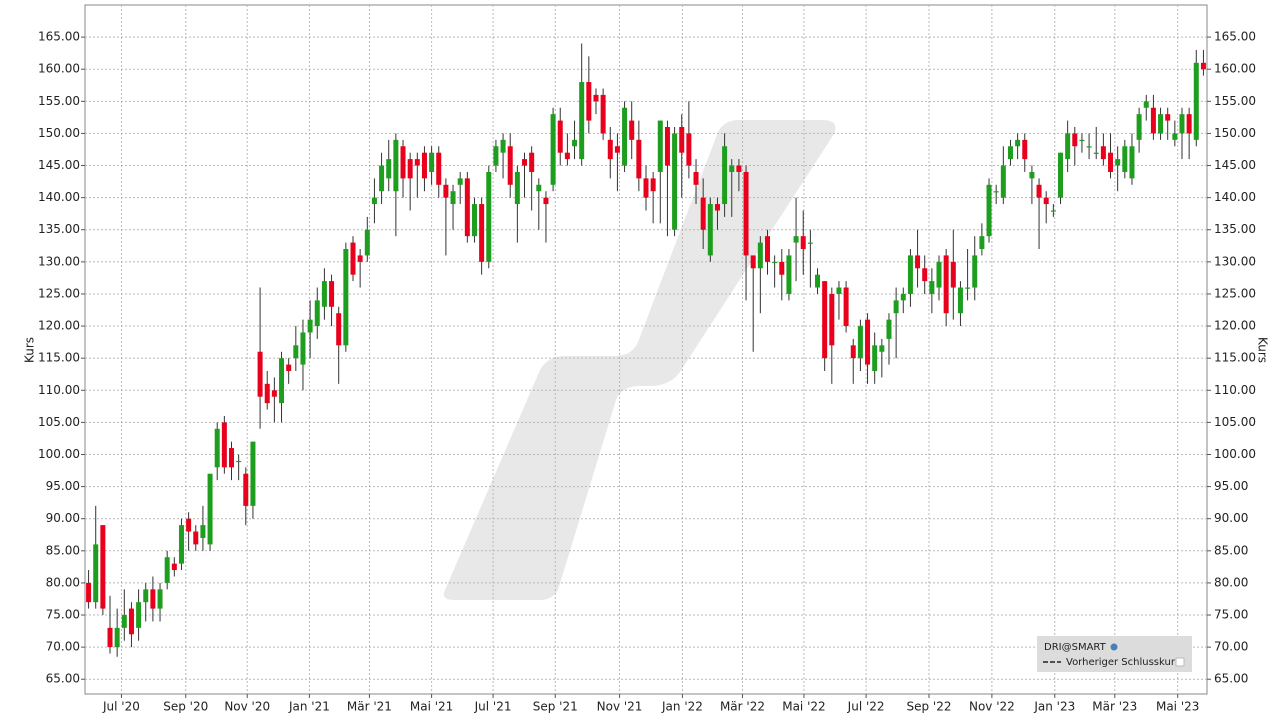 Image resolution: width=1280 pixels, height=724 pixels. I want to click on x-tick-label: Nov '21, so click(620, 707).